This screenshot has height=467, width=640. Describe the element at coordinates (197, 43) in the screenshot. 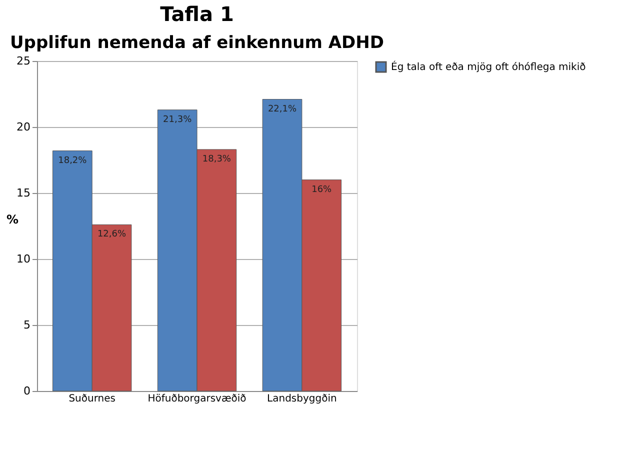

I see `chart-subtitle: Upplifun nemenda af einkennum ADHD` at that location.